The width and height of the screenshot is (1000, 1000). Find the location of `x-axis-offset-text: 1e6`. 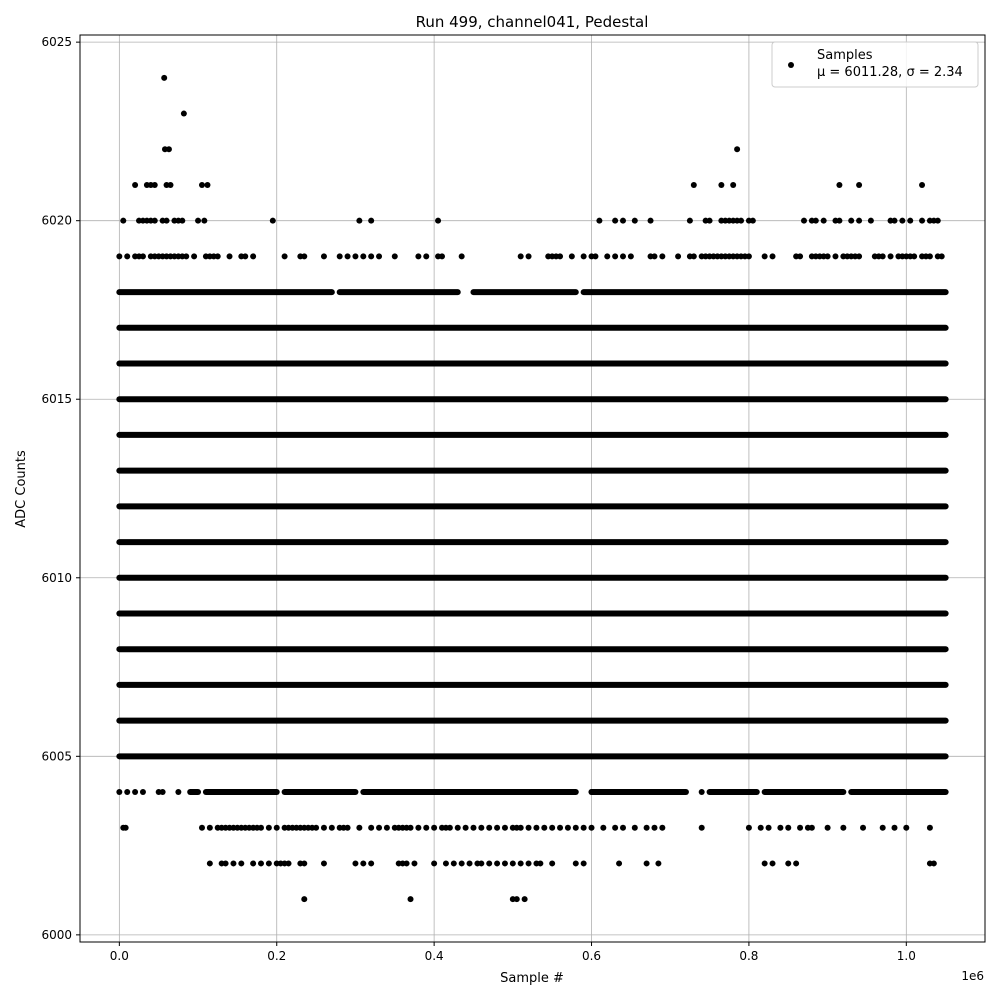

x-axis-offset-text: 1e6 is located at coordinates (972, 976).